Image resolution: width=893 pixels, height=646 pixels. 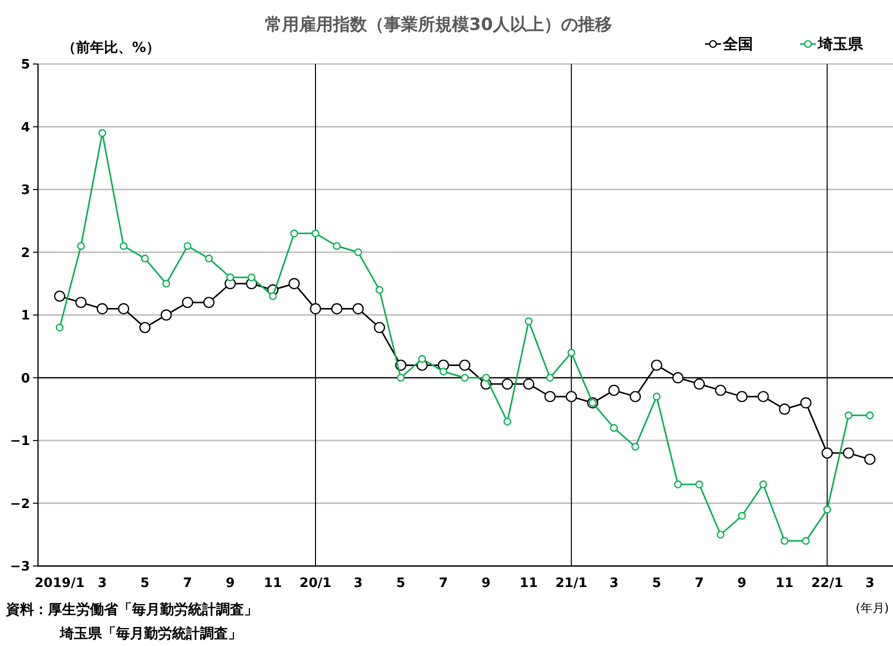 What do you see at coordinates (25, 190) in the screenshot?
I see `y-tick-label: 3` at bounding box center [25, 190].